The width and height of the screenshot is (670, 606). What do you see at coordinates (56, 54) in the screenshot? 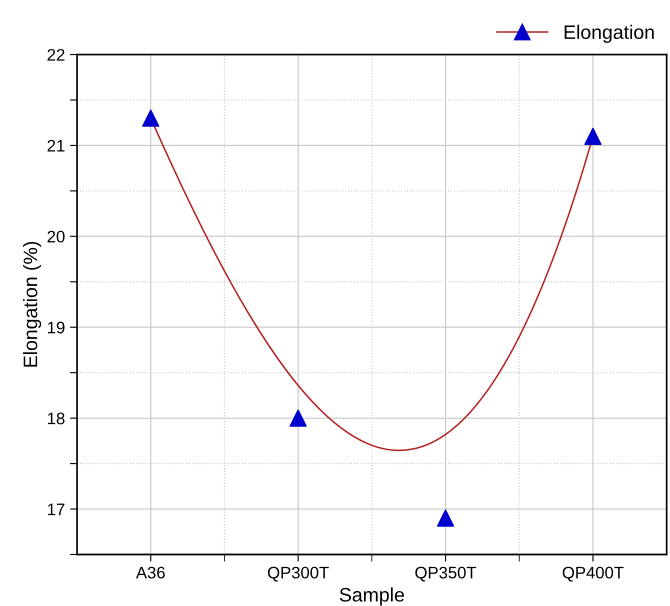
I see `y-tick-label: 22` at bounding box center [56, 54].